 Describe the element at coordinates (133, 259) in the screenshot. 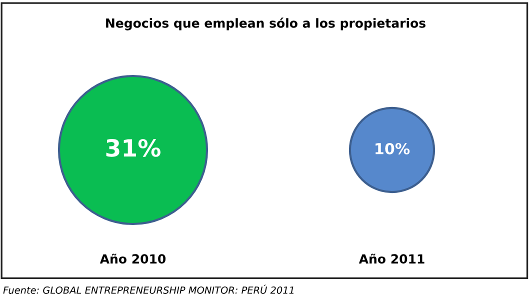

I see `category-label: Año 2010` at that location.